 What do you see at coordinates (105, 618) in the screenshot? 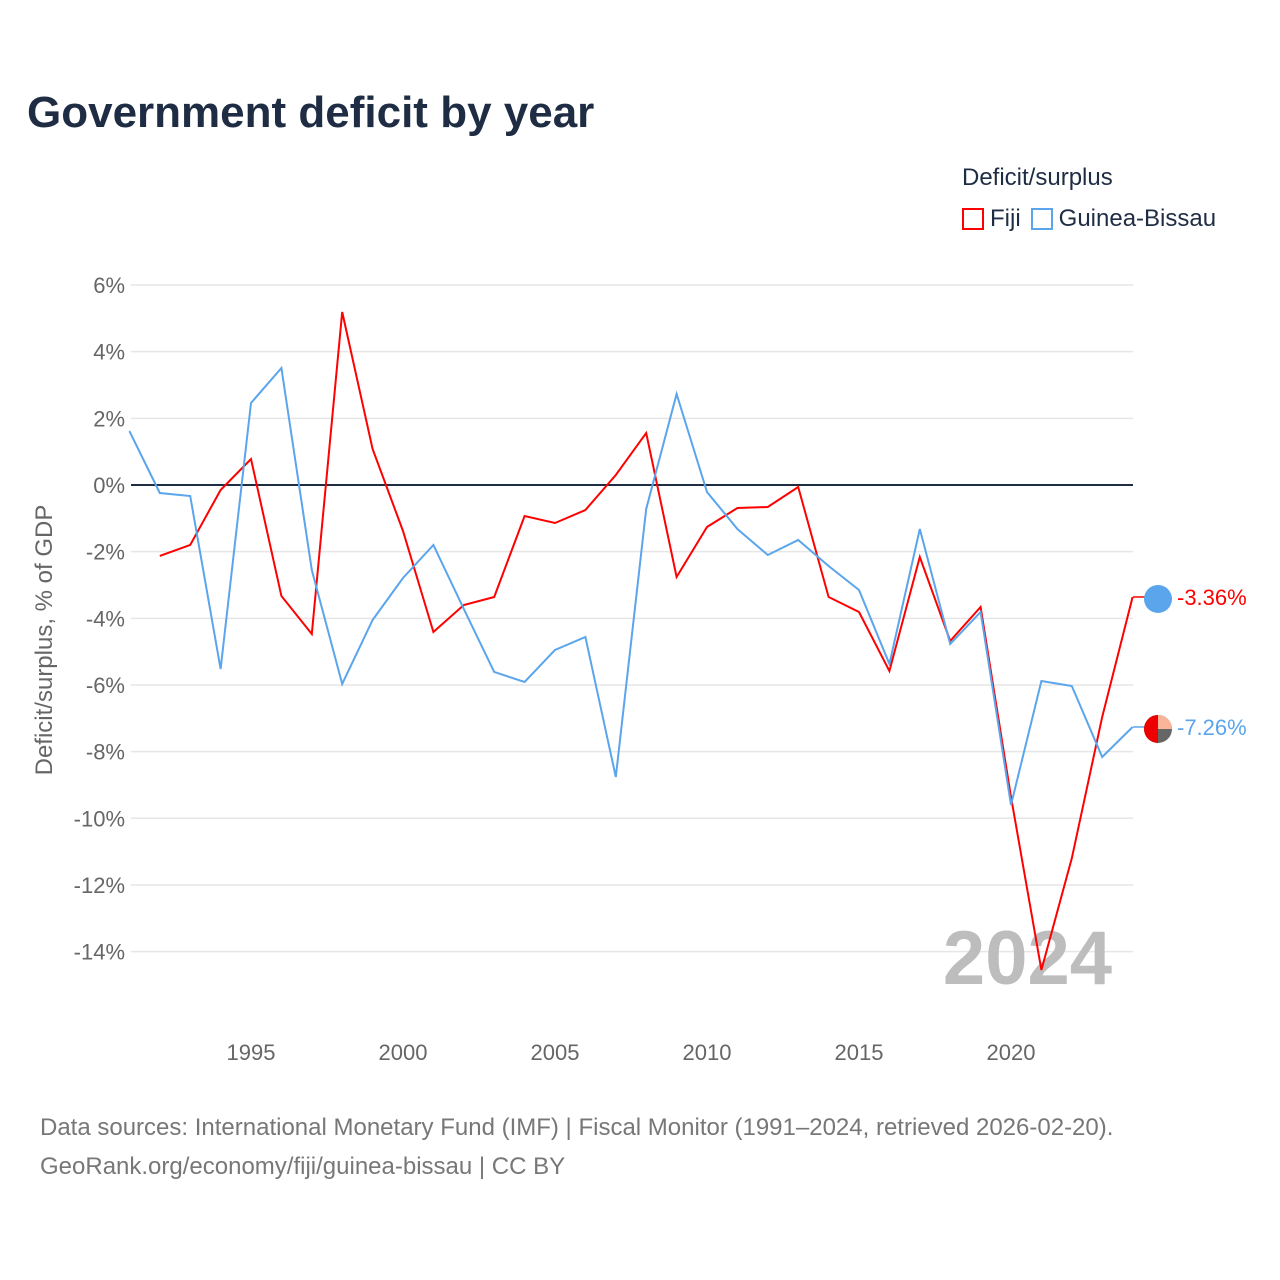
I see `y-tick-label: -4%` at bounding box center [105, 618].